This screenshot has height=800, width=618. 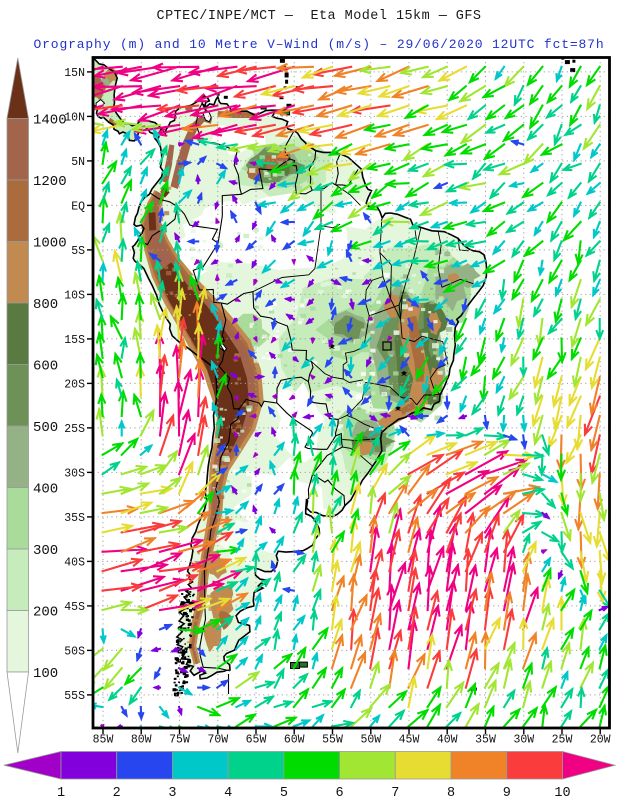 What do you see at coordinates (74, 340) in the screenshot?
I see `svg-text: 15S` at bounding box center [74, 340].